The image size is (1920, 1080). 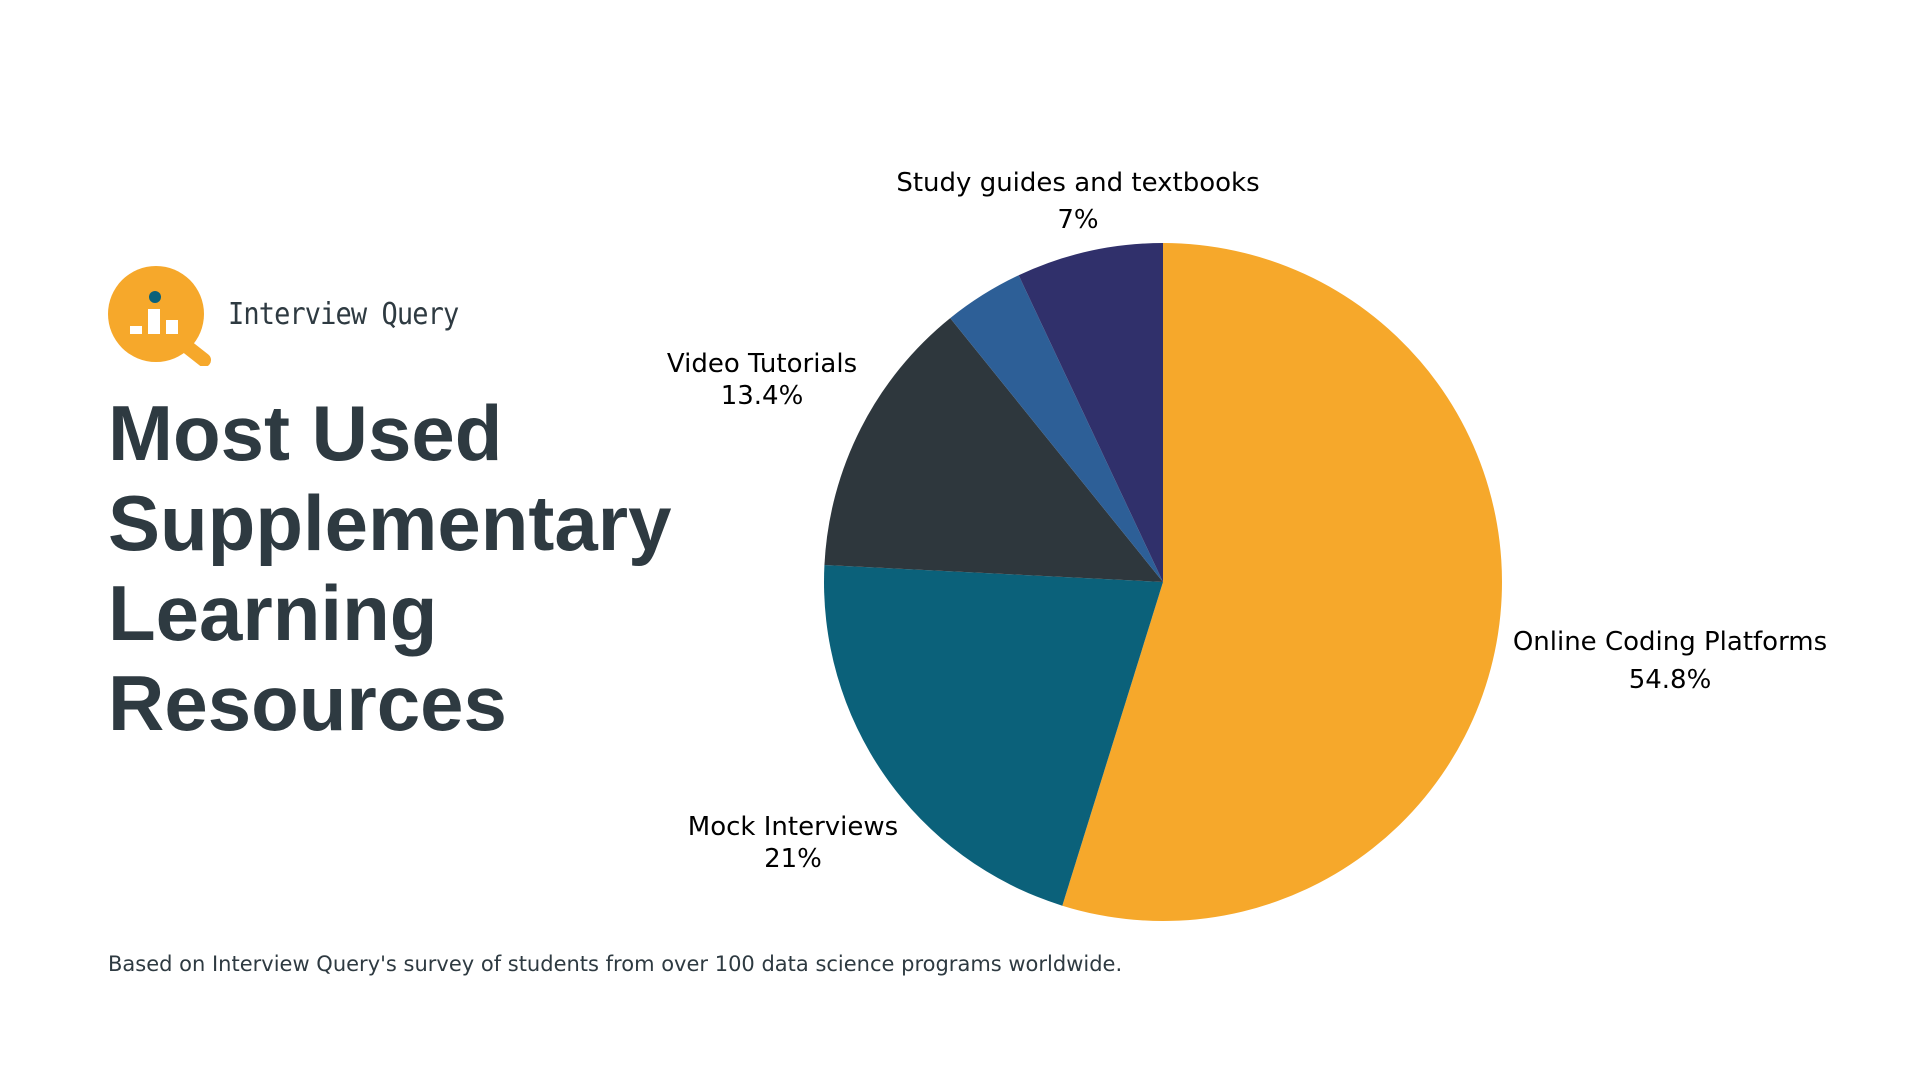 What do you see at coordinates (793, 827) in the screenshot?
I see `slice-label-name: Mock Interviews` at bounding box center [793, 827].